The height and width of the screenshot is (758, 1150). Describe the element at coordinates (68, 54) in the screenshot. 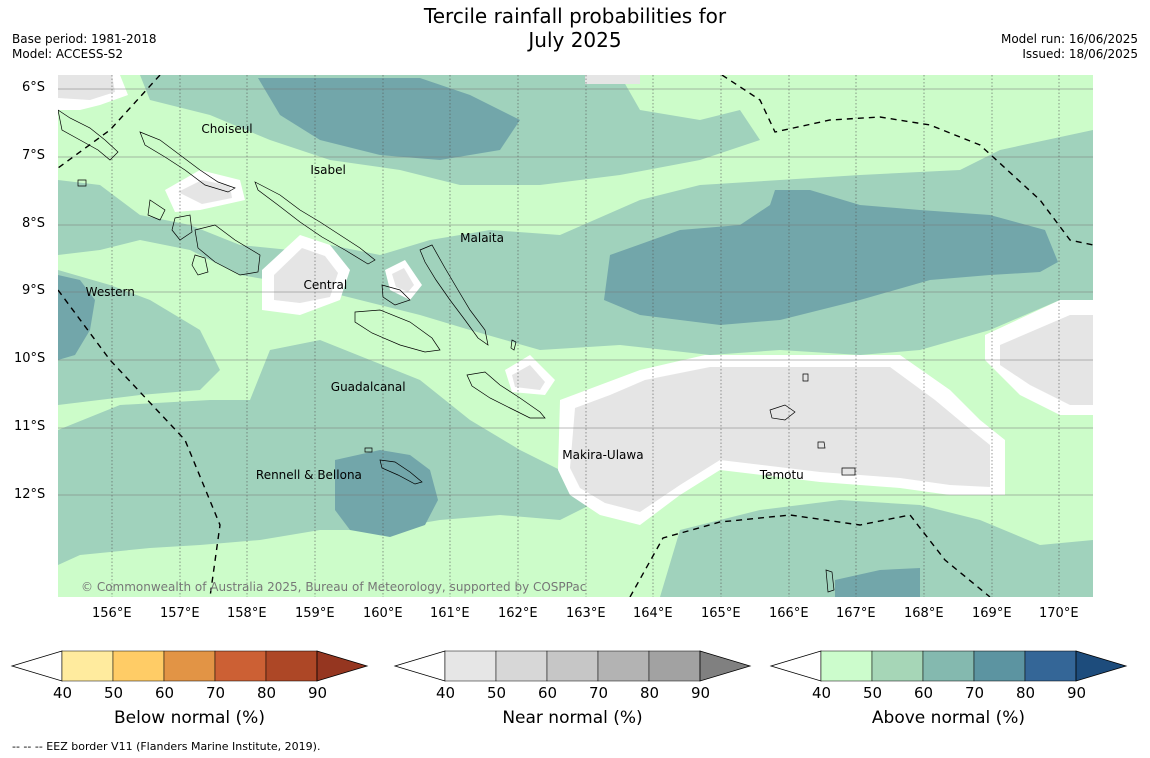

I see `model-name: Model: ACCESS-S2` at that location.